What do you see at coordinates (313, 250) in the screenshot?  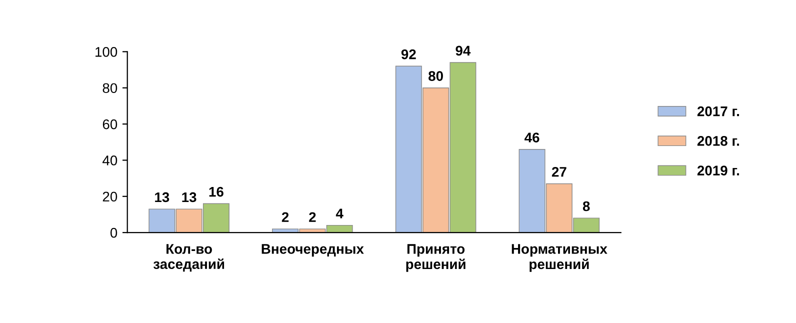 I see `x-tick-label: Внеочередных` at bounding box center [313, 250].